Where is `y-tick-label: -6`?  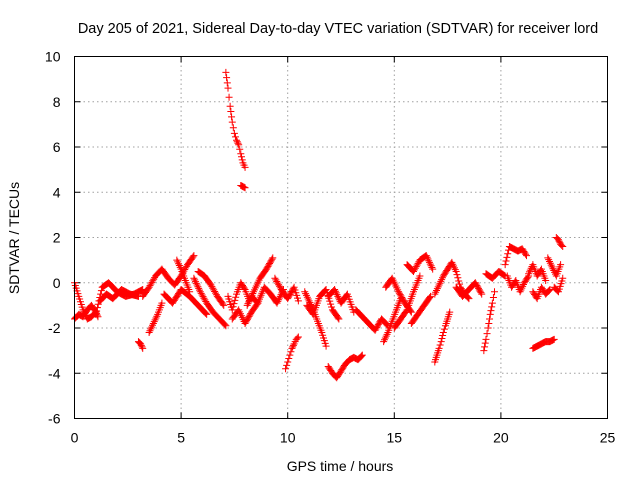 y-tick-label: -6 is located at coordinates (54, 419).